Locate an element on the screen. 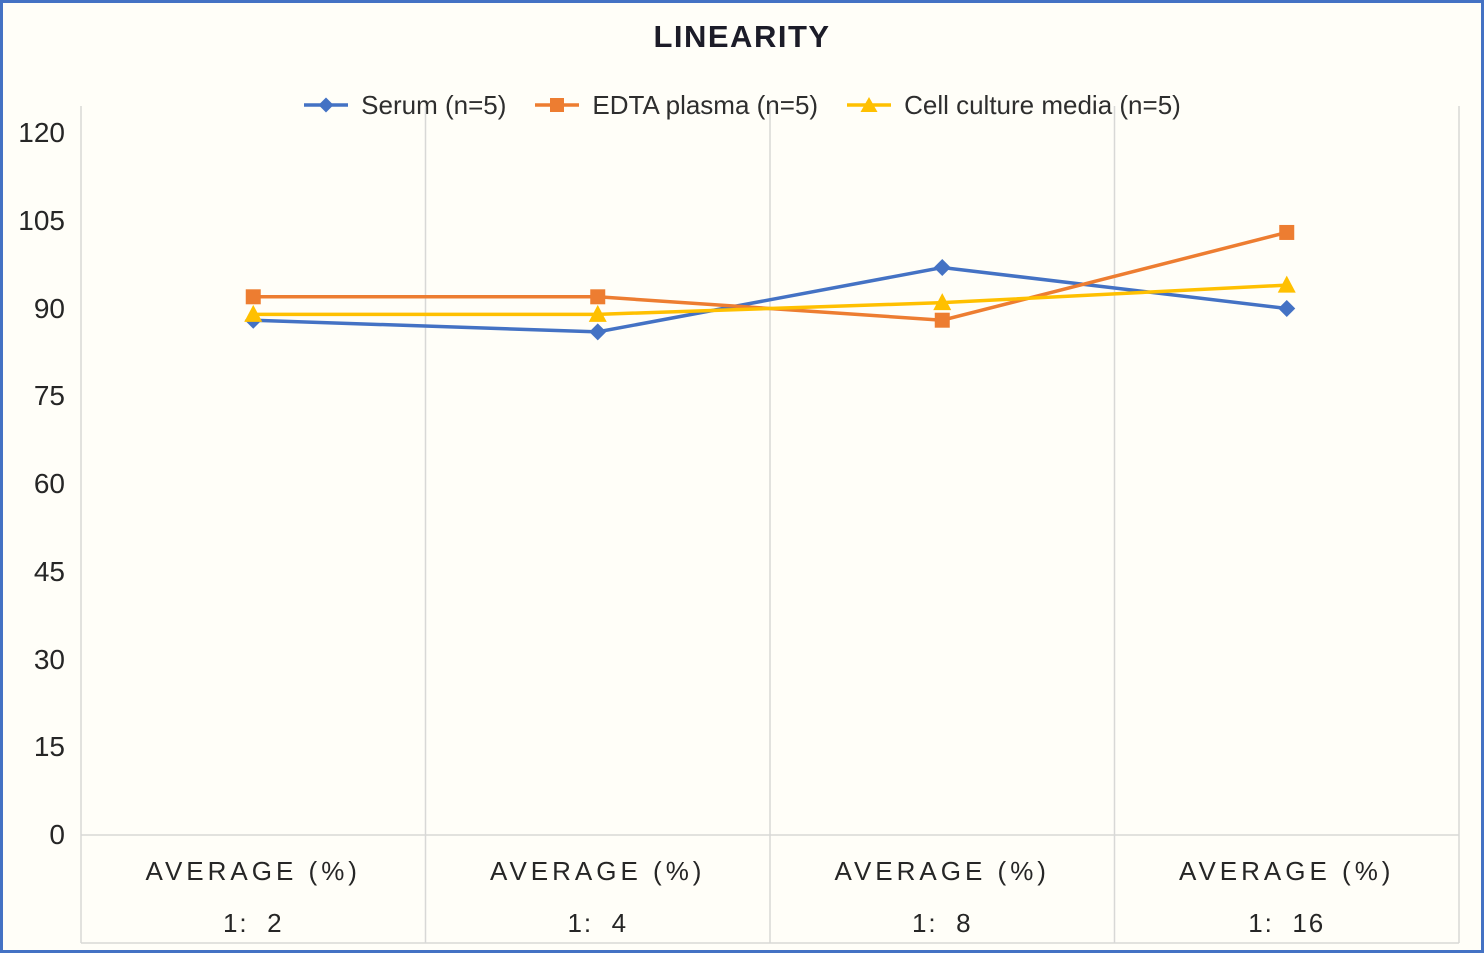 Image resolution: width=1484 pixels, height=953 pixels. series-line-diamond is located at coordinates (770, 299).